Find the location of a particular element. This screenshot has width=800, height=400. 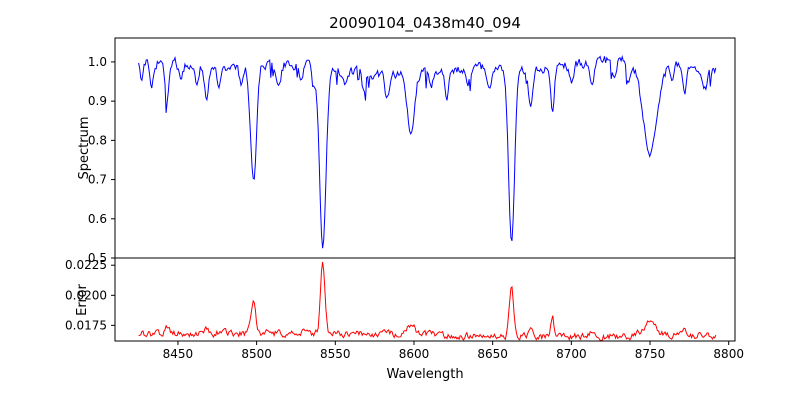

y-tick-label: 0.0200 is located at coordinates (86, 295).